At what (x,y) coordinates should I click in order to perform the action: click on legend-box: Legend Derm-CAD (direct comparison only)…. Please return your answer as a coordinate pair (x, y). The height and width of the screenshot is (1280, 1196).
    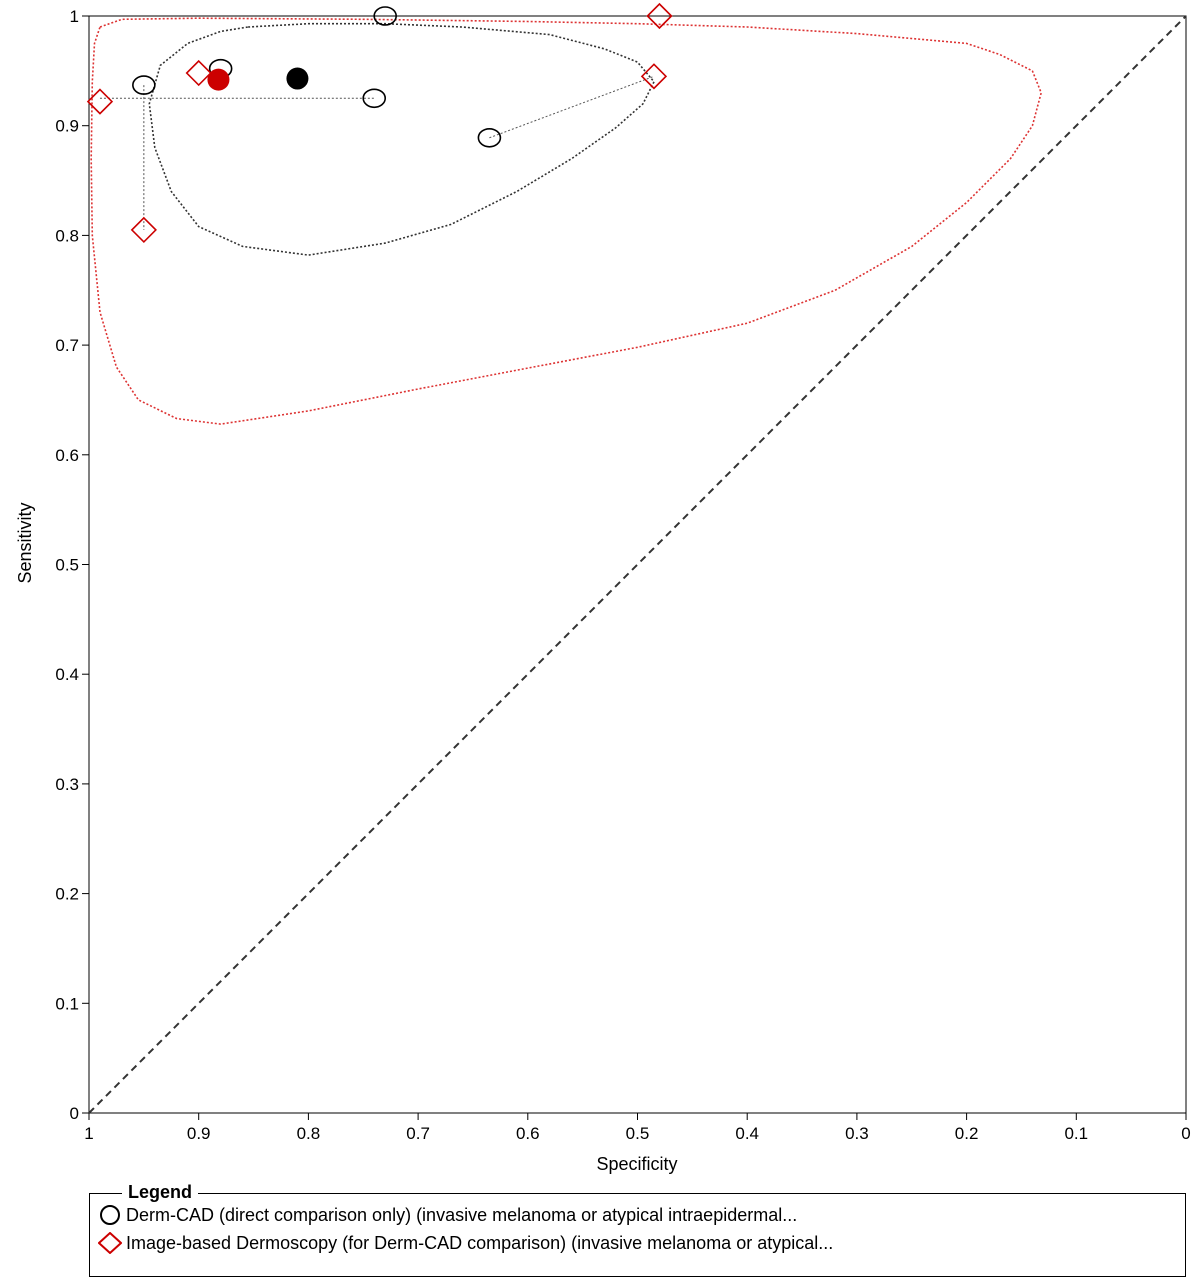
    Looking at the image, I should click on (637, 1229).